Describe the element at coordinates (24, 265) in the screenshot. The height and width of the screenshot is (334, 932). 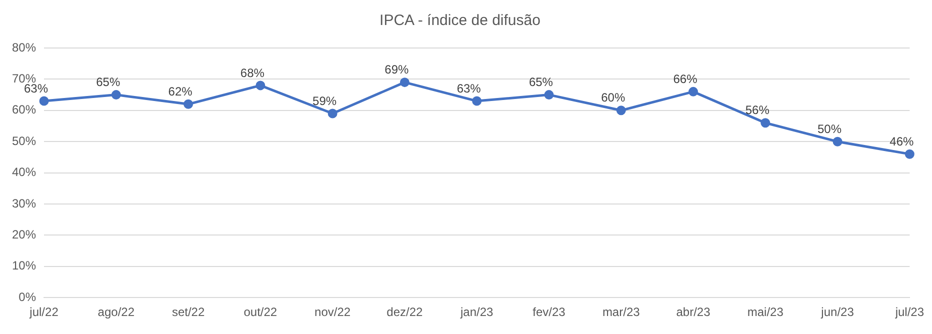
I see `y-tick-label: 10%` at that location.